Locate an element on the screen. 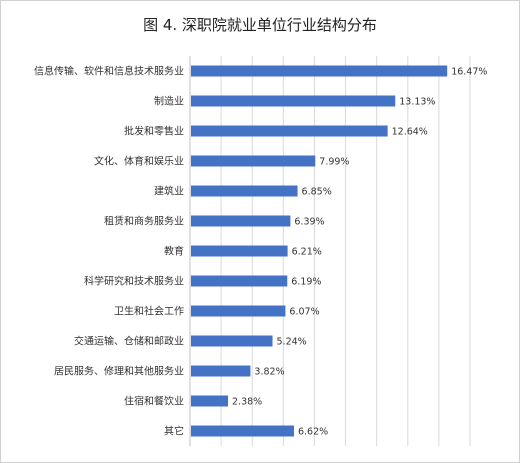 This screenshot has width=520, height=463. data-label: 5.24% is located at coordinates (292, 342).